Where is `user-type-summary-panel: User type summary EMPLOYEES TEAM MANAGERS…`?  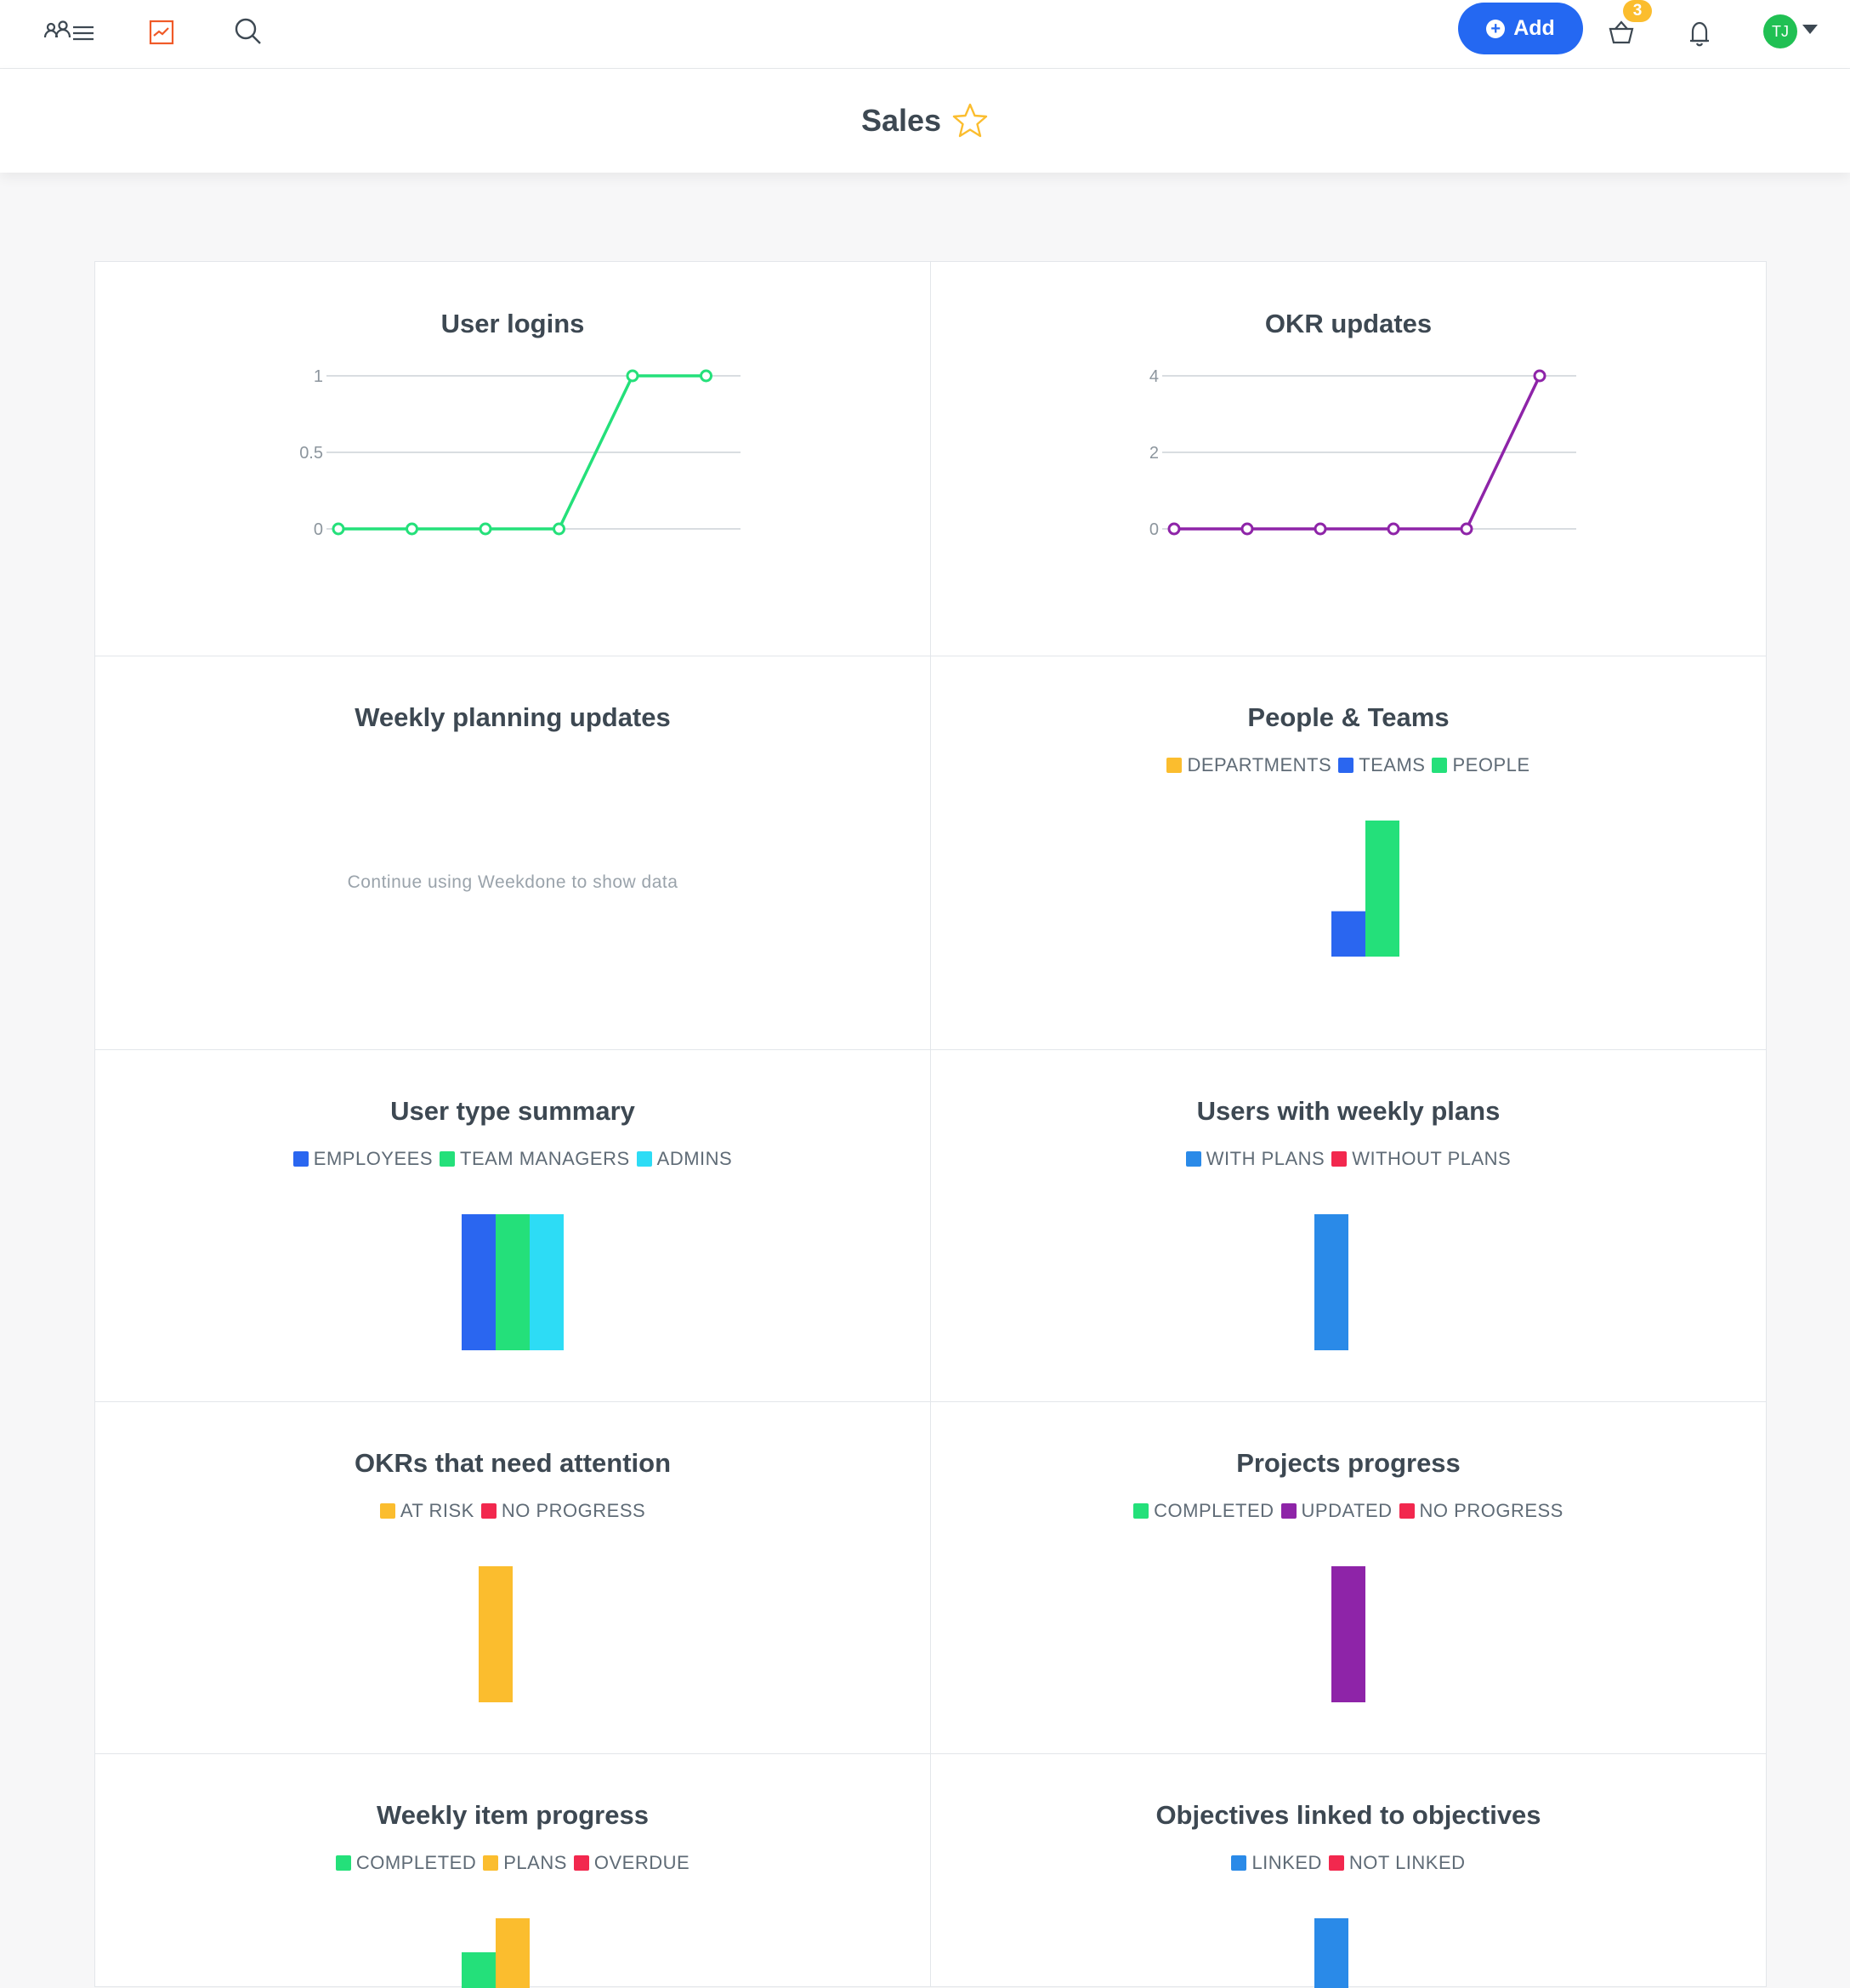 user-type-summary-panel: User type summary EMPLOYEES TEAM MANAGERS… is located at coordinates (512, 1225).